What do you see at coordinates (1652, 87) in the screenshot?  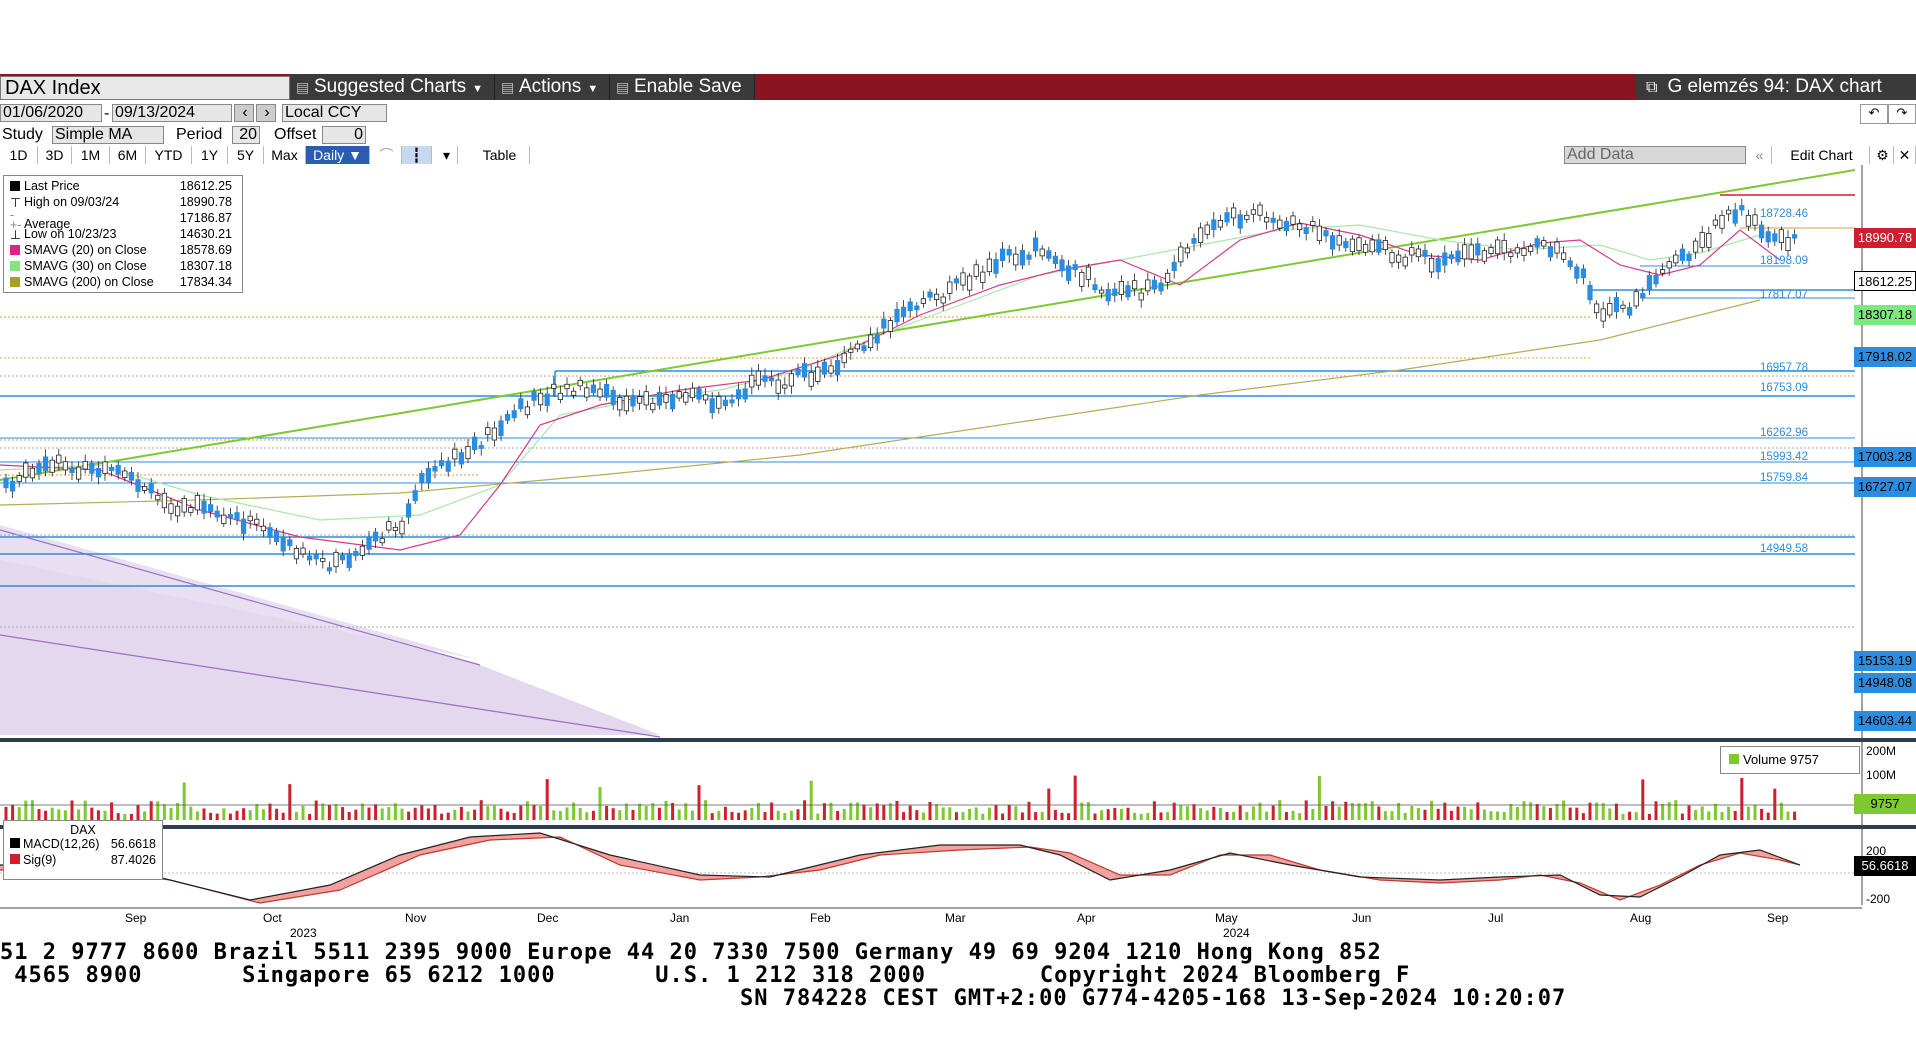 I see `popout-icon: ⧉` at bounding box center [1652, 87].